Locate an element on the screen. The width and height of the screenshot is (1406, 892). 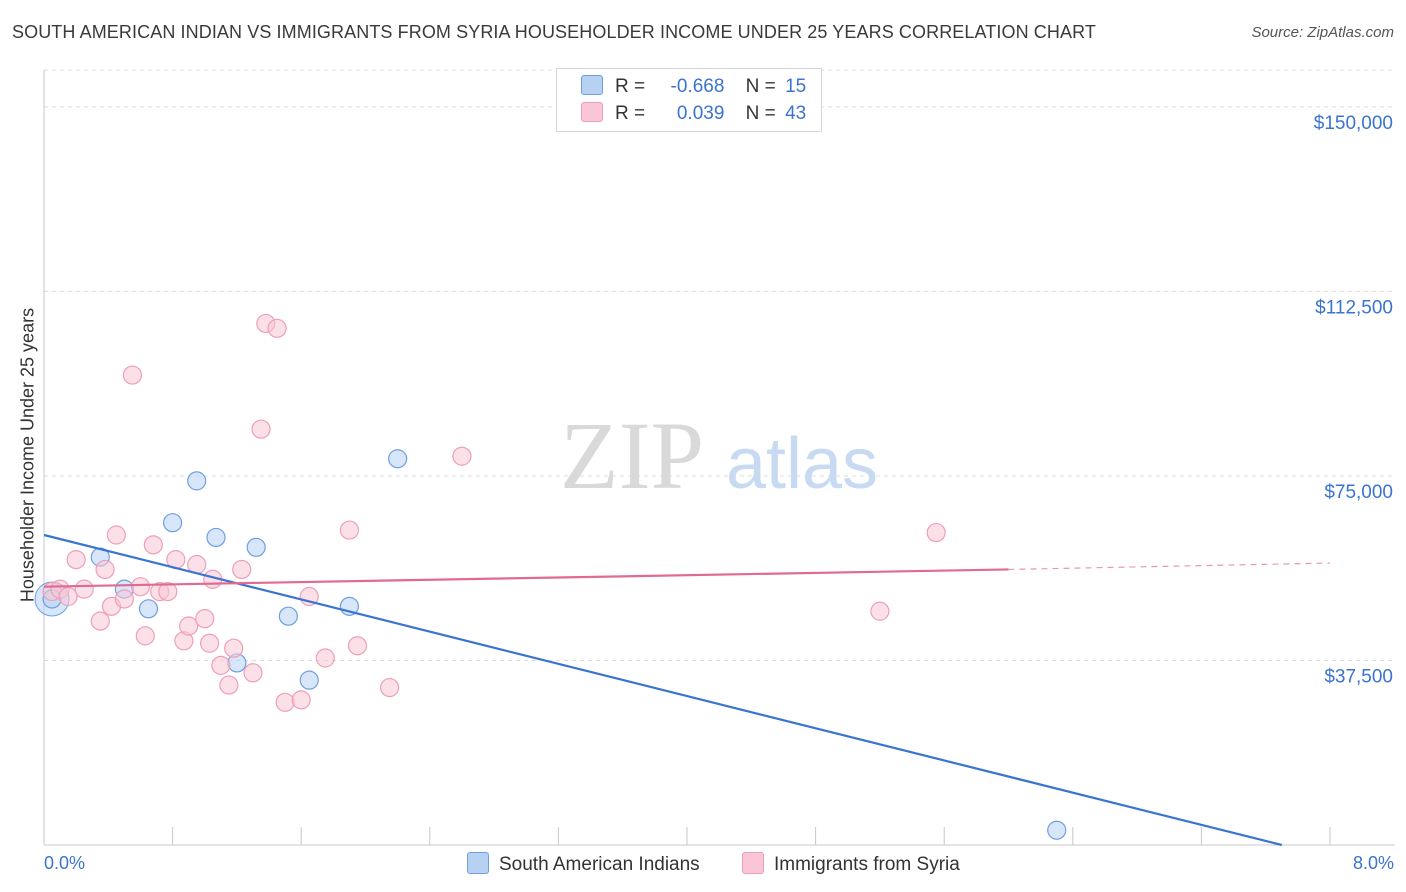
legend-row-blue: R = -0.668 N = 15 is located at coordinates (693, 86).